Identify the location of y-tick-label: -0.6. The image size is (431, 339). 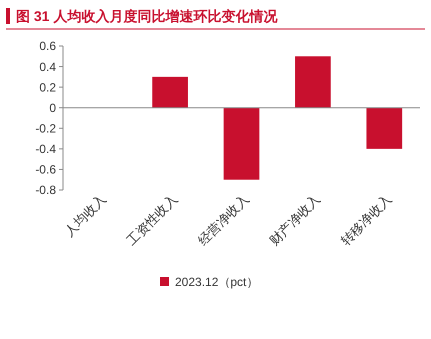
(45, 169).